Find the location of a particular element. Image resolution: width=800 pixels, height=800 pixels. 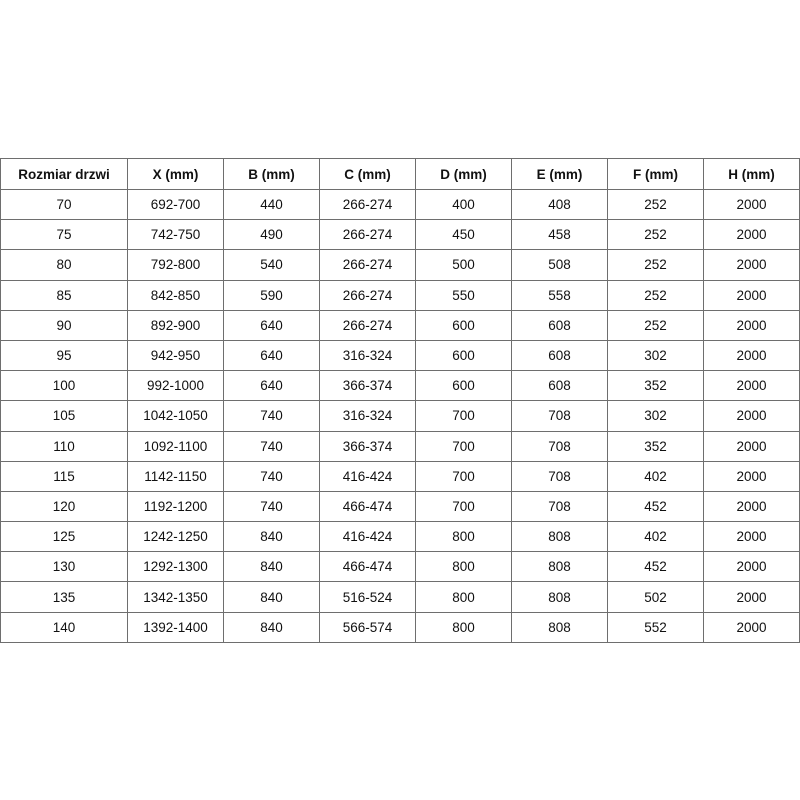

table-cell: 692-700 is located at coordinates (175, 204).